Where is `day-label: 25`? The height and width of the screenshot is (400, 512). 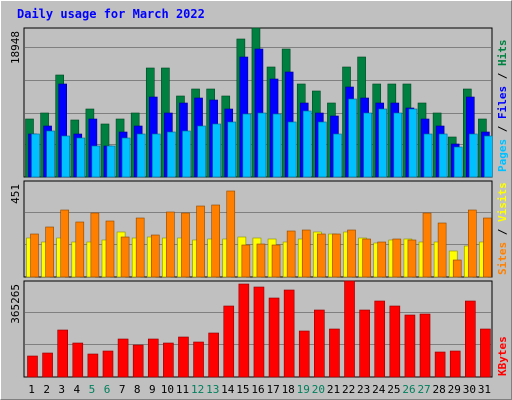 day-label: 25 is located at coordinates (393, 389).